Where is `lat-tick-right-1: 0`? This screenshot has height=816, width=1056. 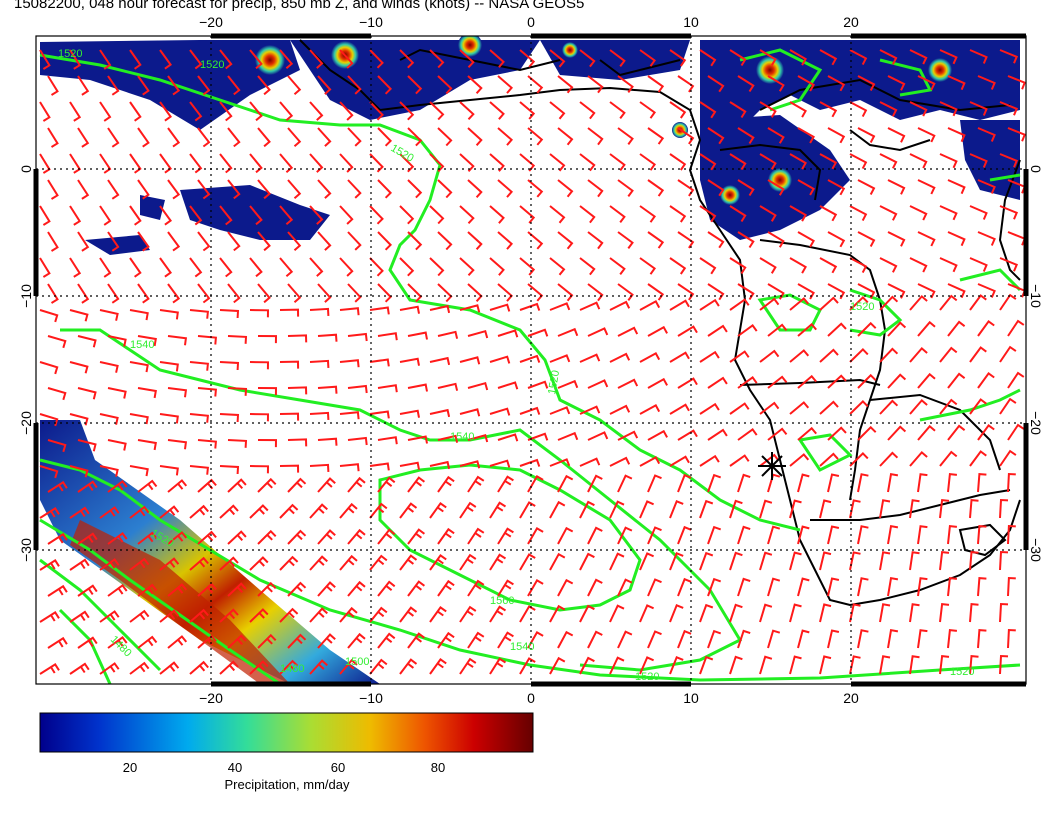 lat-tick-right-1: 0 is located at coordinates (1036, 169).